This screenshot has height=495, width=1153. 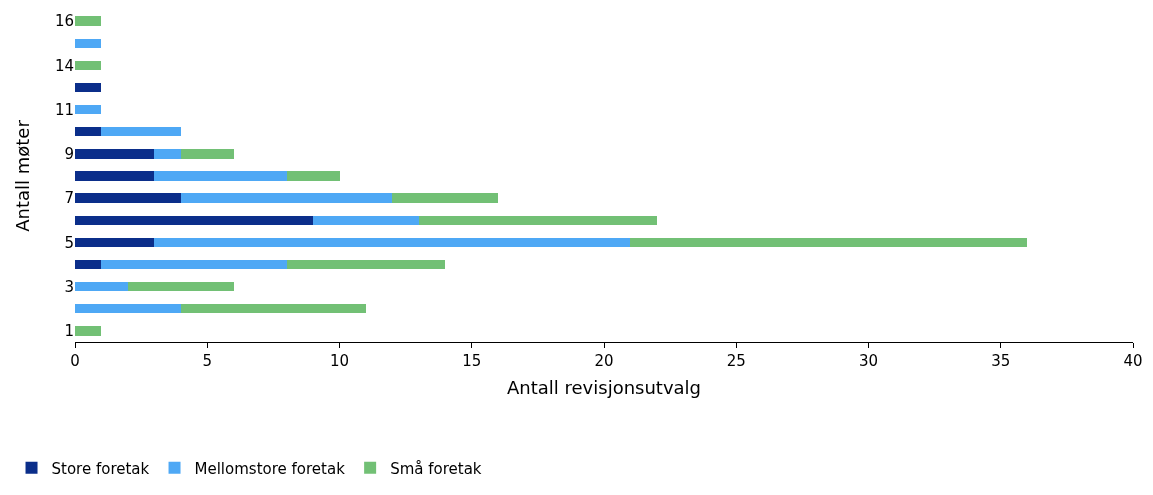 What do you see at coordinates (1133, 361) in the screenshot?
I see `x-tick-label: 40` at bounding box center [1133, 361].